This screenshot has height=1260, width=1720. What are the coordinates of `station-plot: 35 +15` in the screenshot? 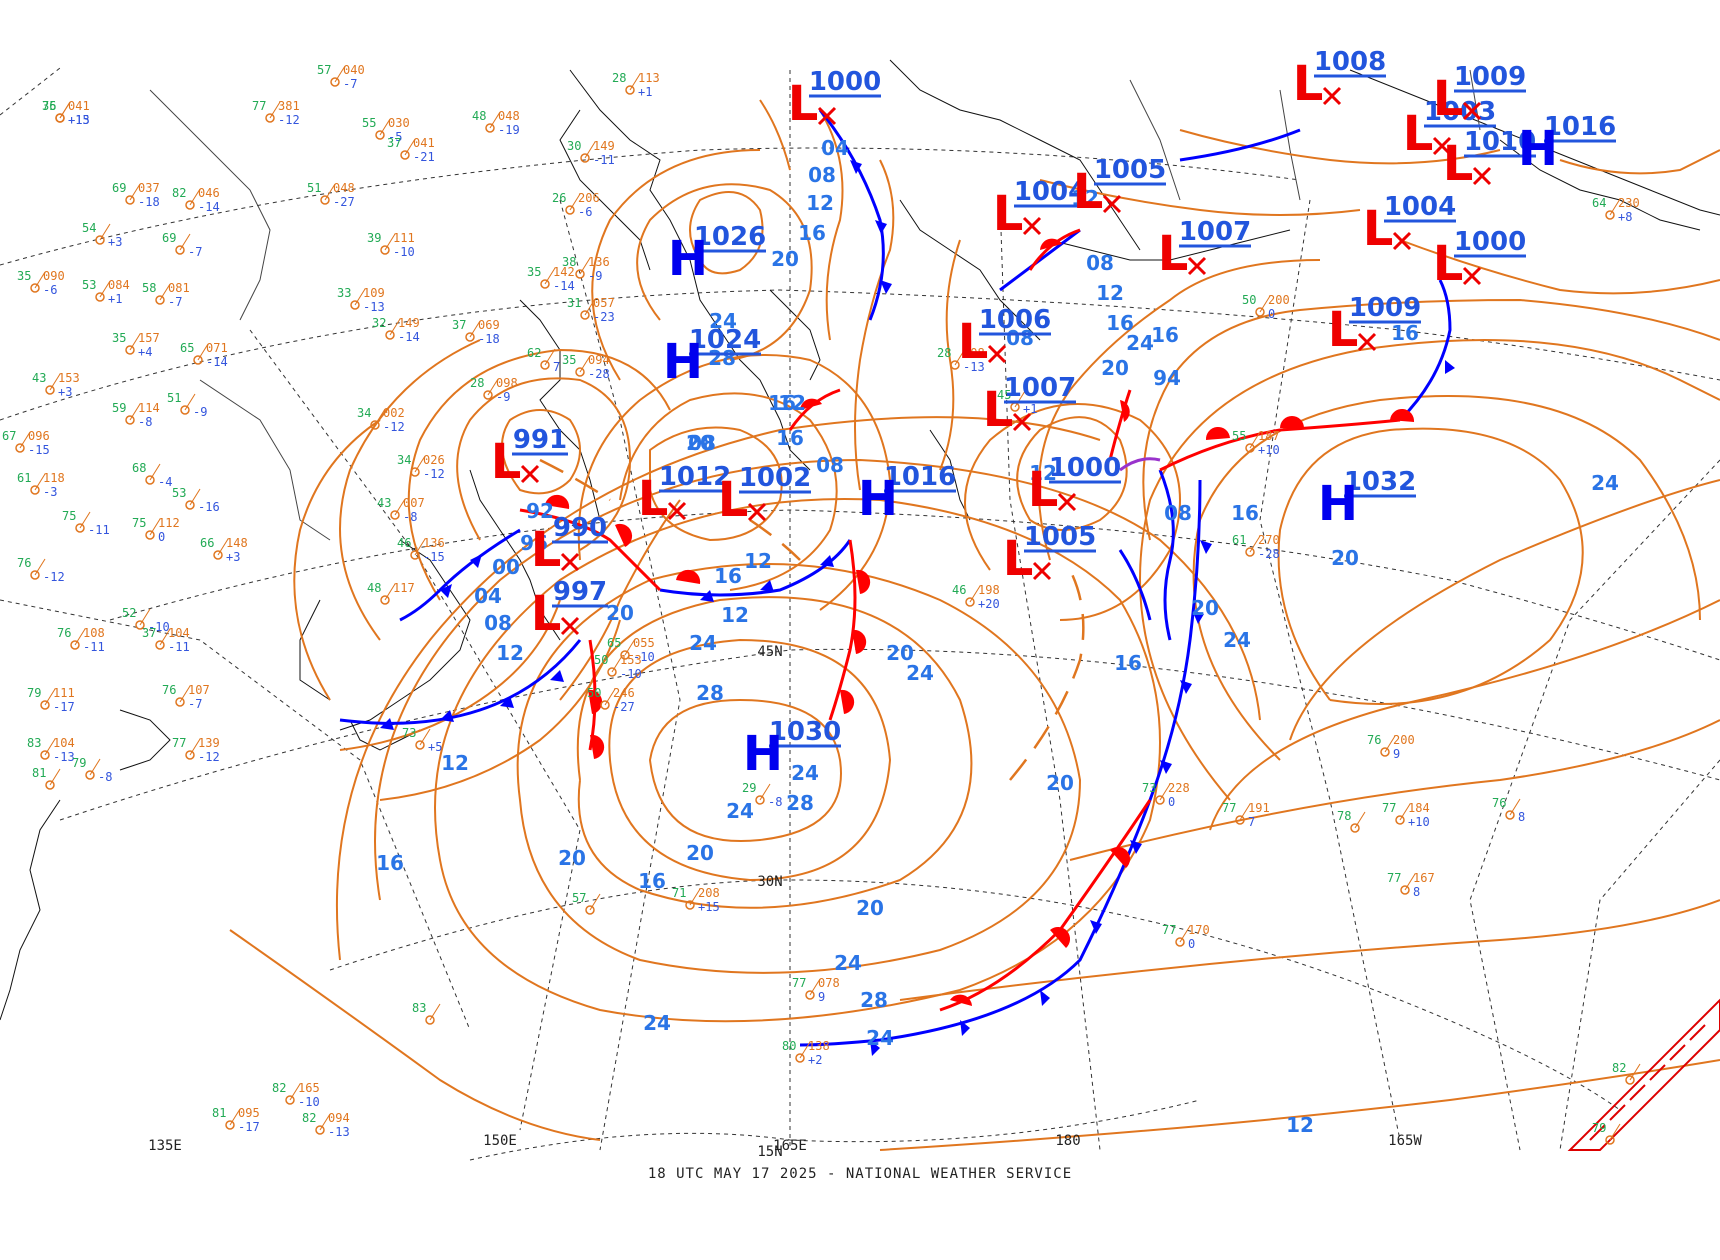 It's located at (66, 113).